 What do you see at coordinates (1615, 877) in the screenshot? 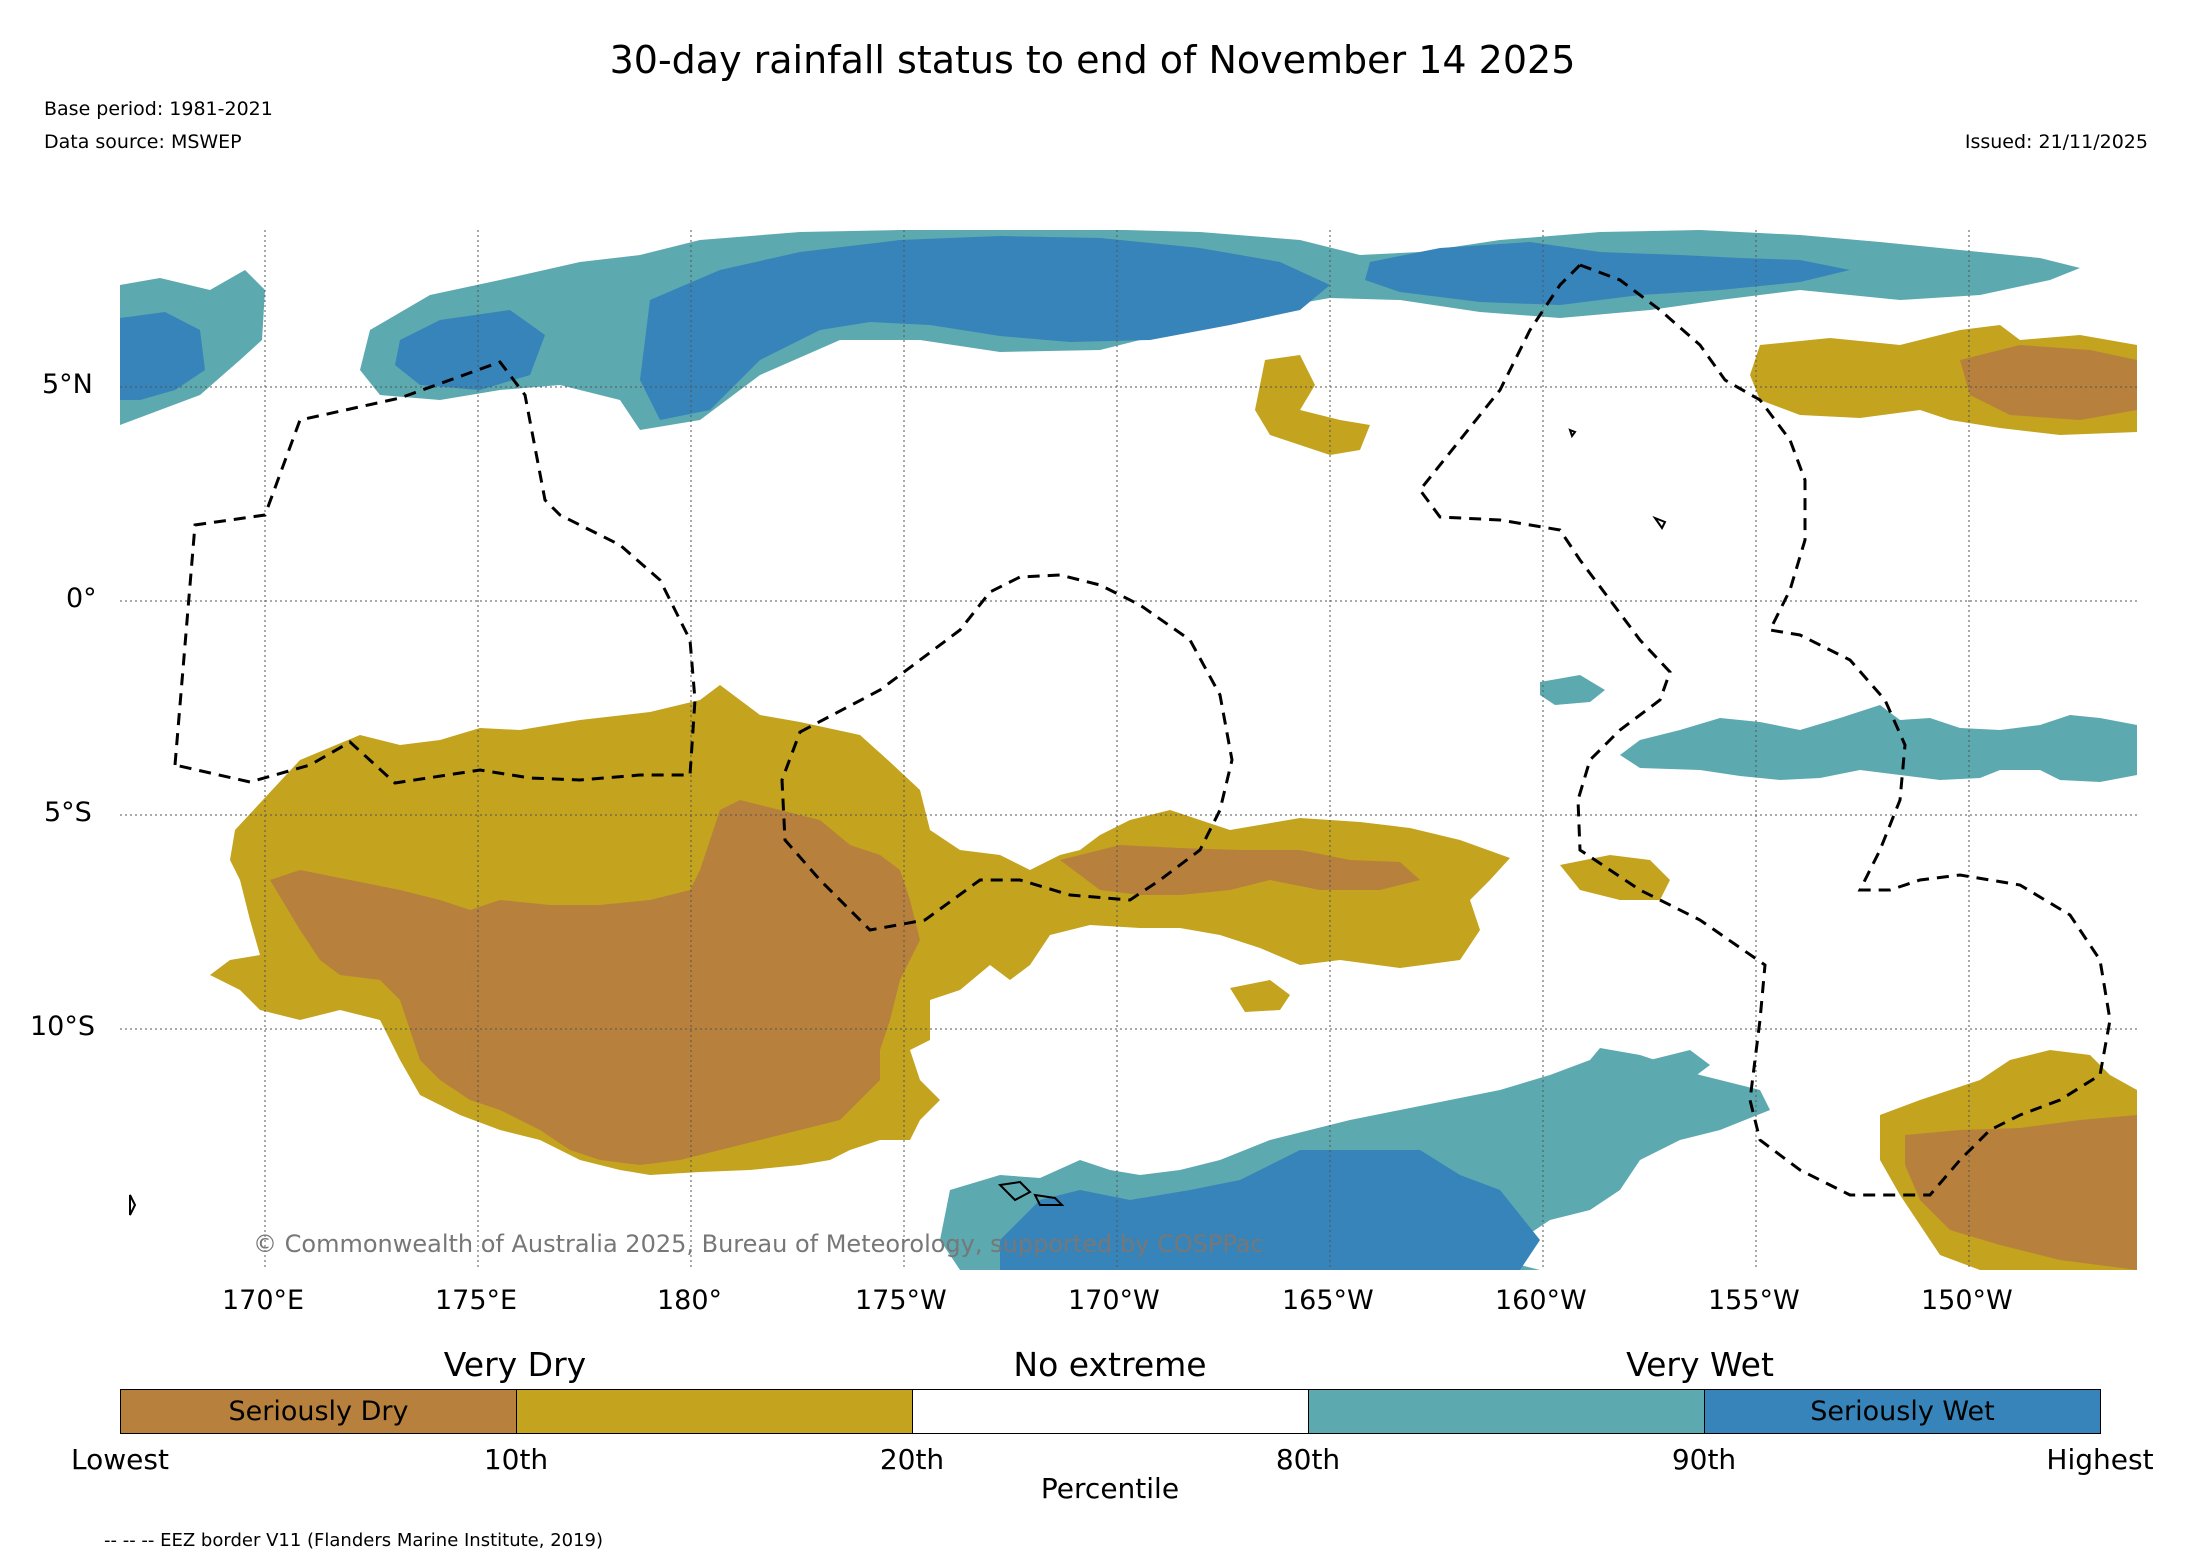
I see `dry-region-south-mid` at bounding box center [1615, 877].